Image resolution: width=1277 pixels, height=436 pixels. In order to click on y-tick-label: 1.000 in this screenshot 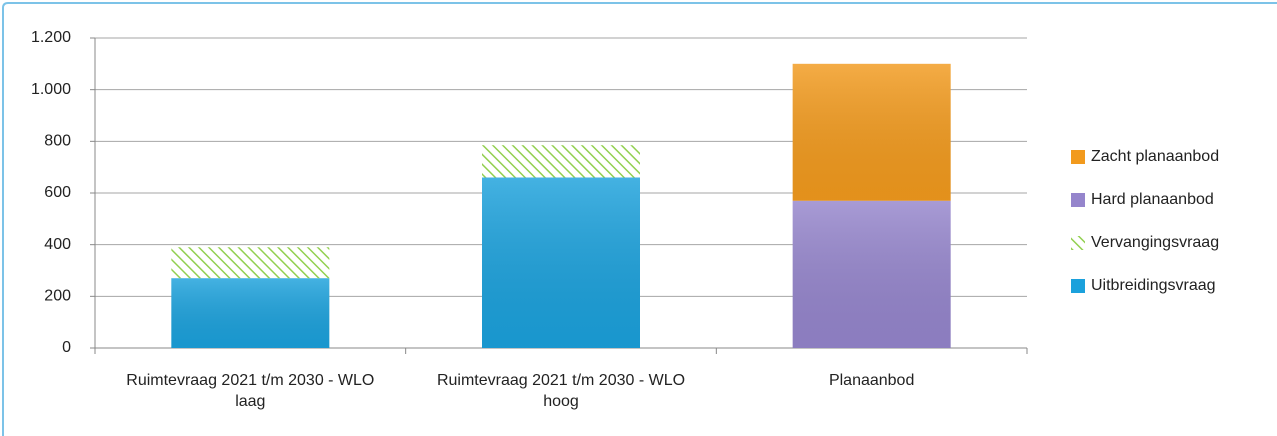, I will do `click(51, 89)`.